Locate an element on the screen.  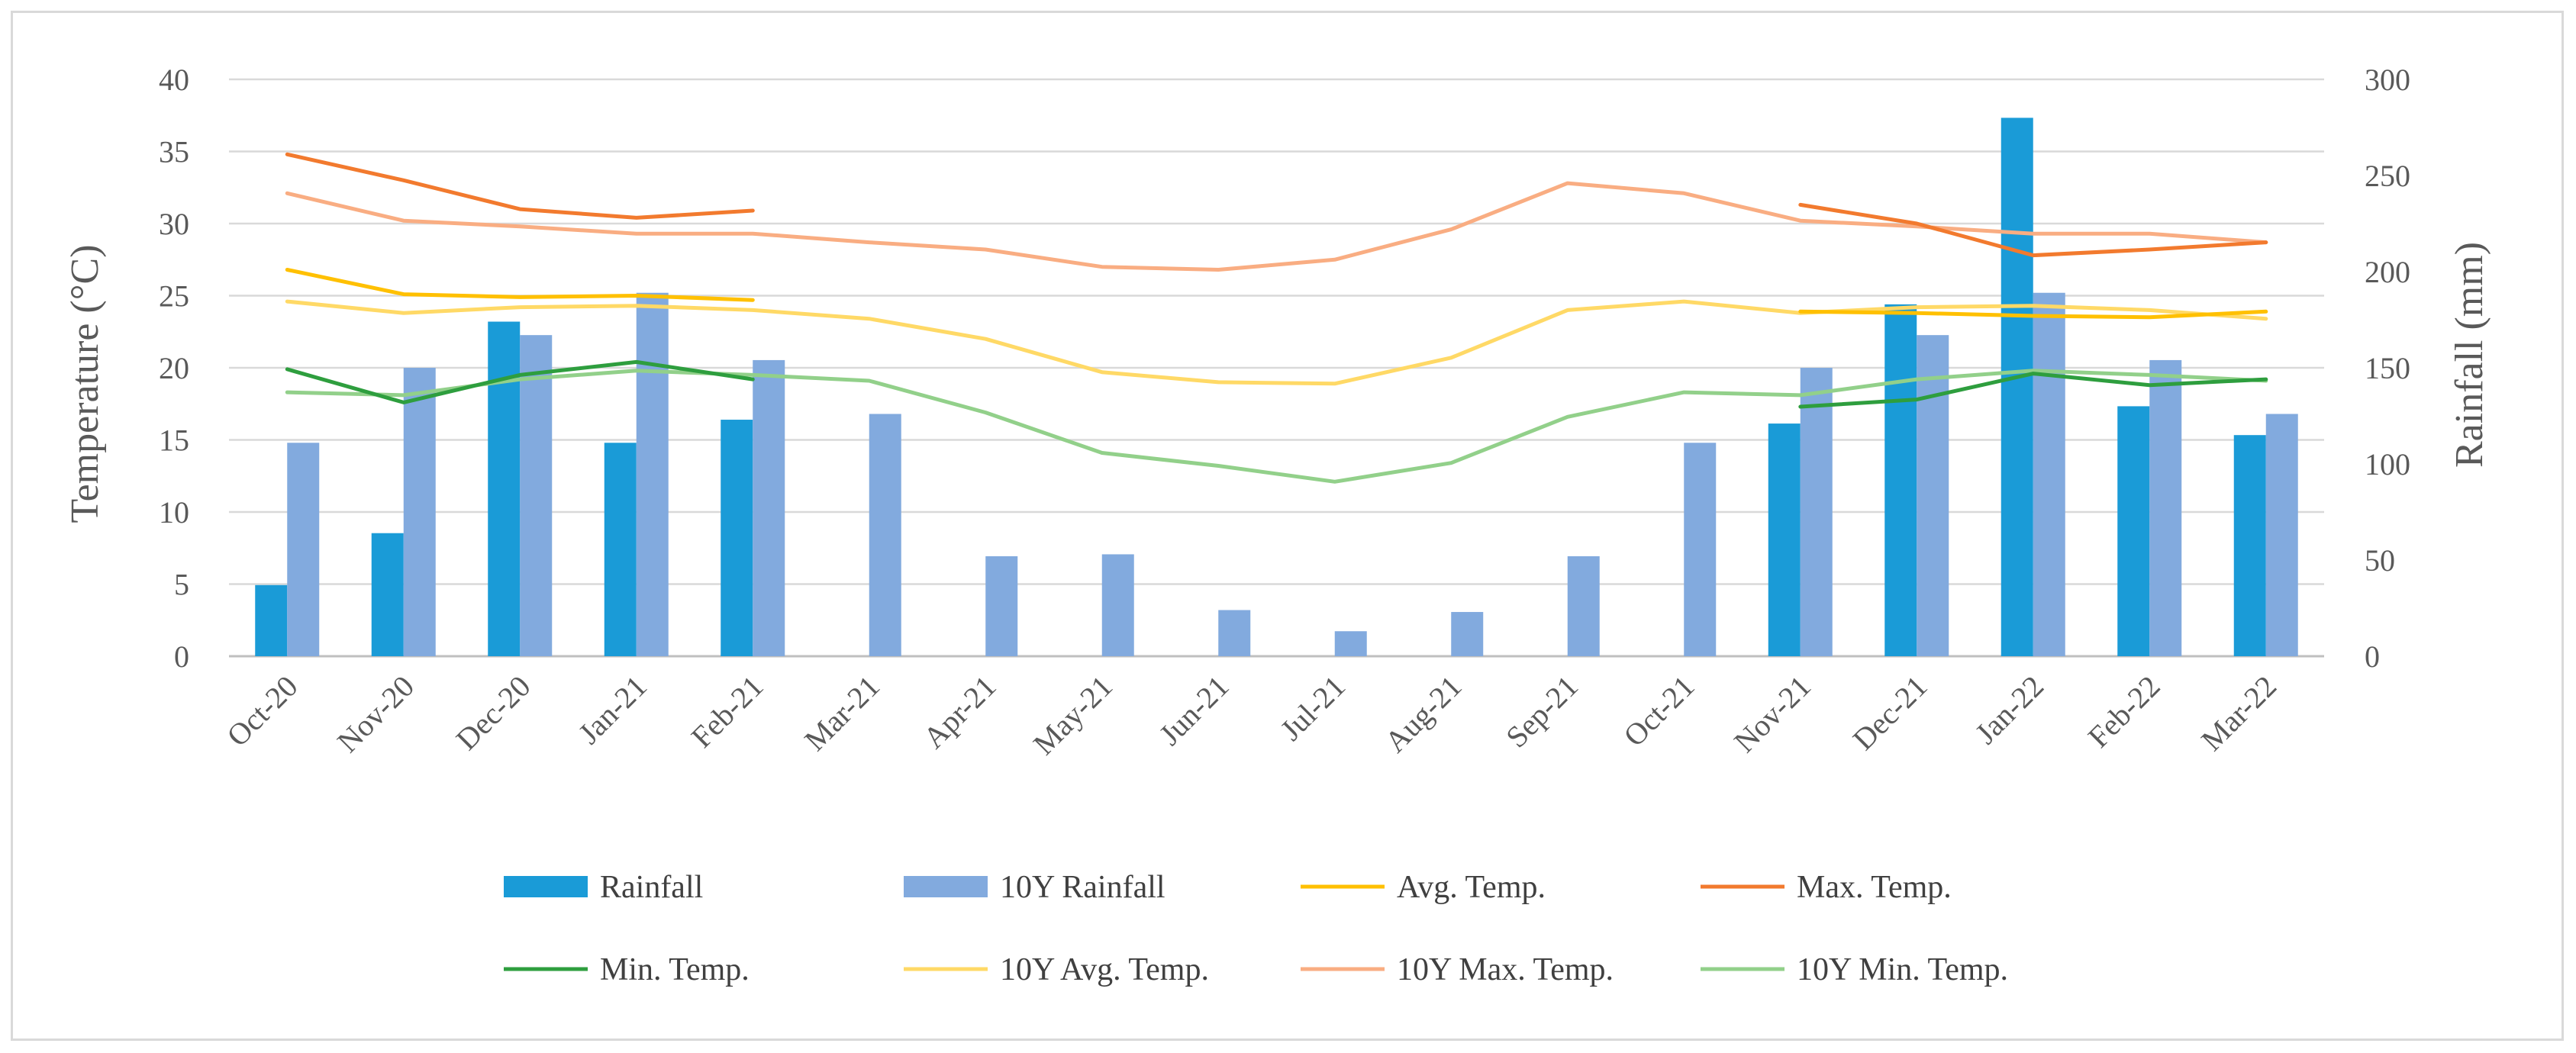
x-tick-label: Jul-21 is located at coordinates (1313, 709).